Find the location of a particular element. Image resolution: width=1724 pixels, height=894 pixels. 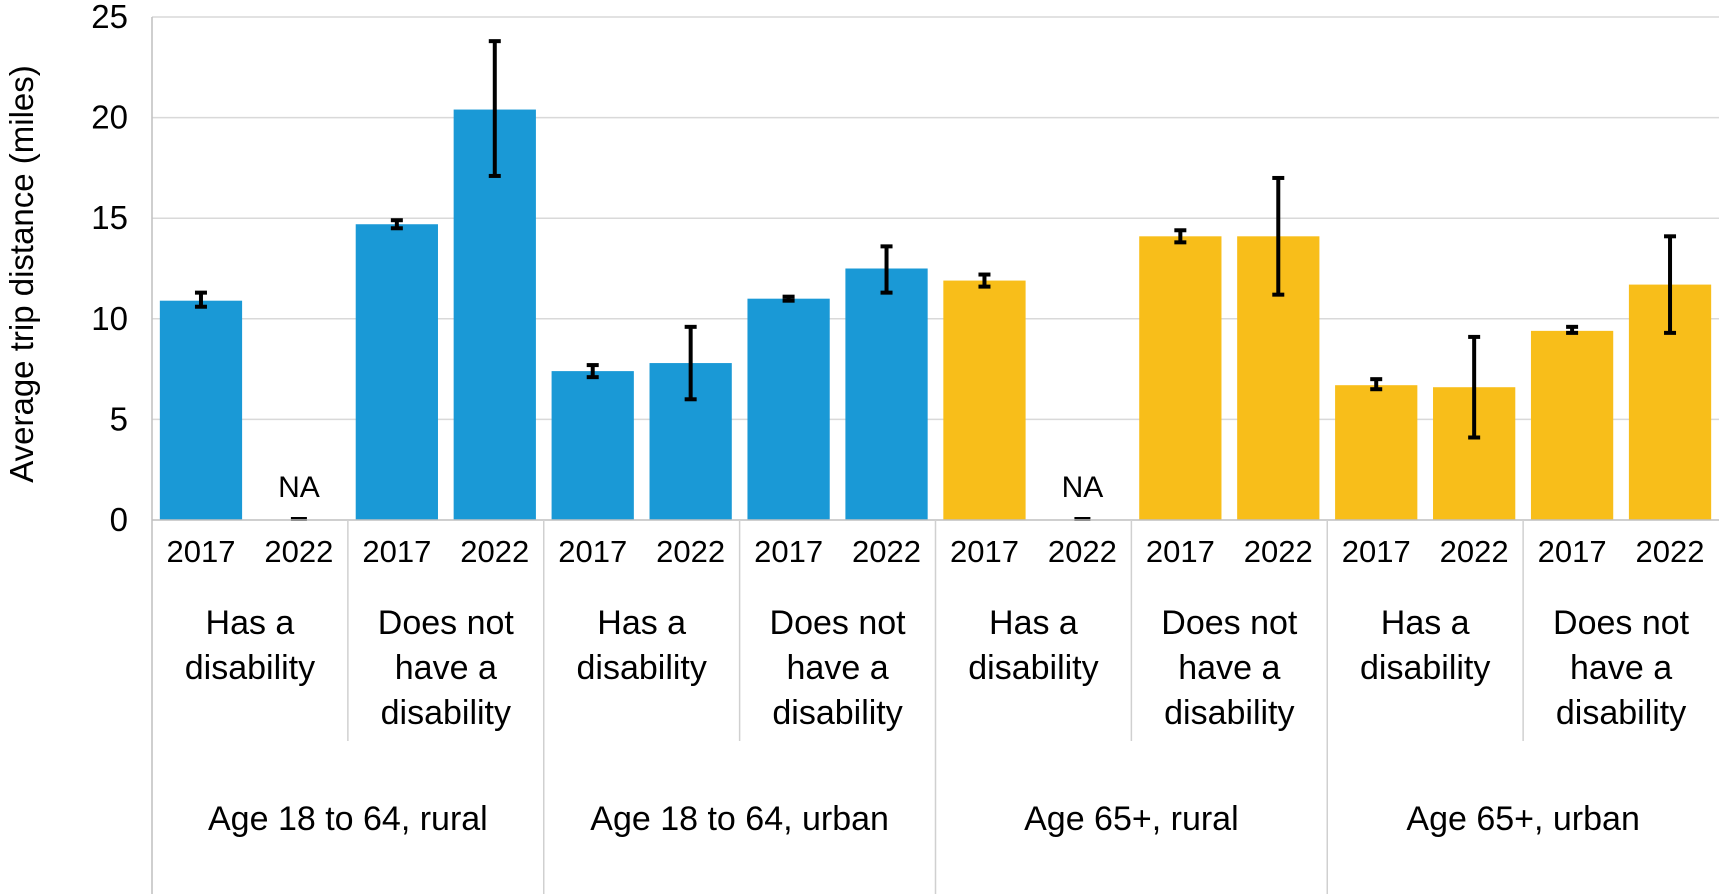

y-tick-label: 0 is located at coordinates (119, 519).